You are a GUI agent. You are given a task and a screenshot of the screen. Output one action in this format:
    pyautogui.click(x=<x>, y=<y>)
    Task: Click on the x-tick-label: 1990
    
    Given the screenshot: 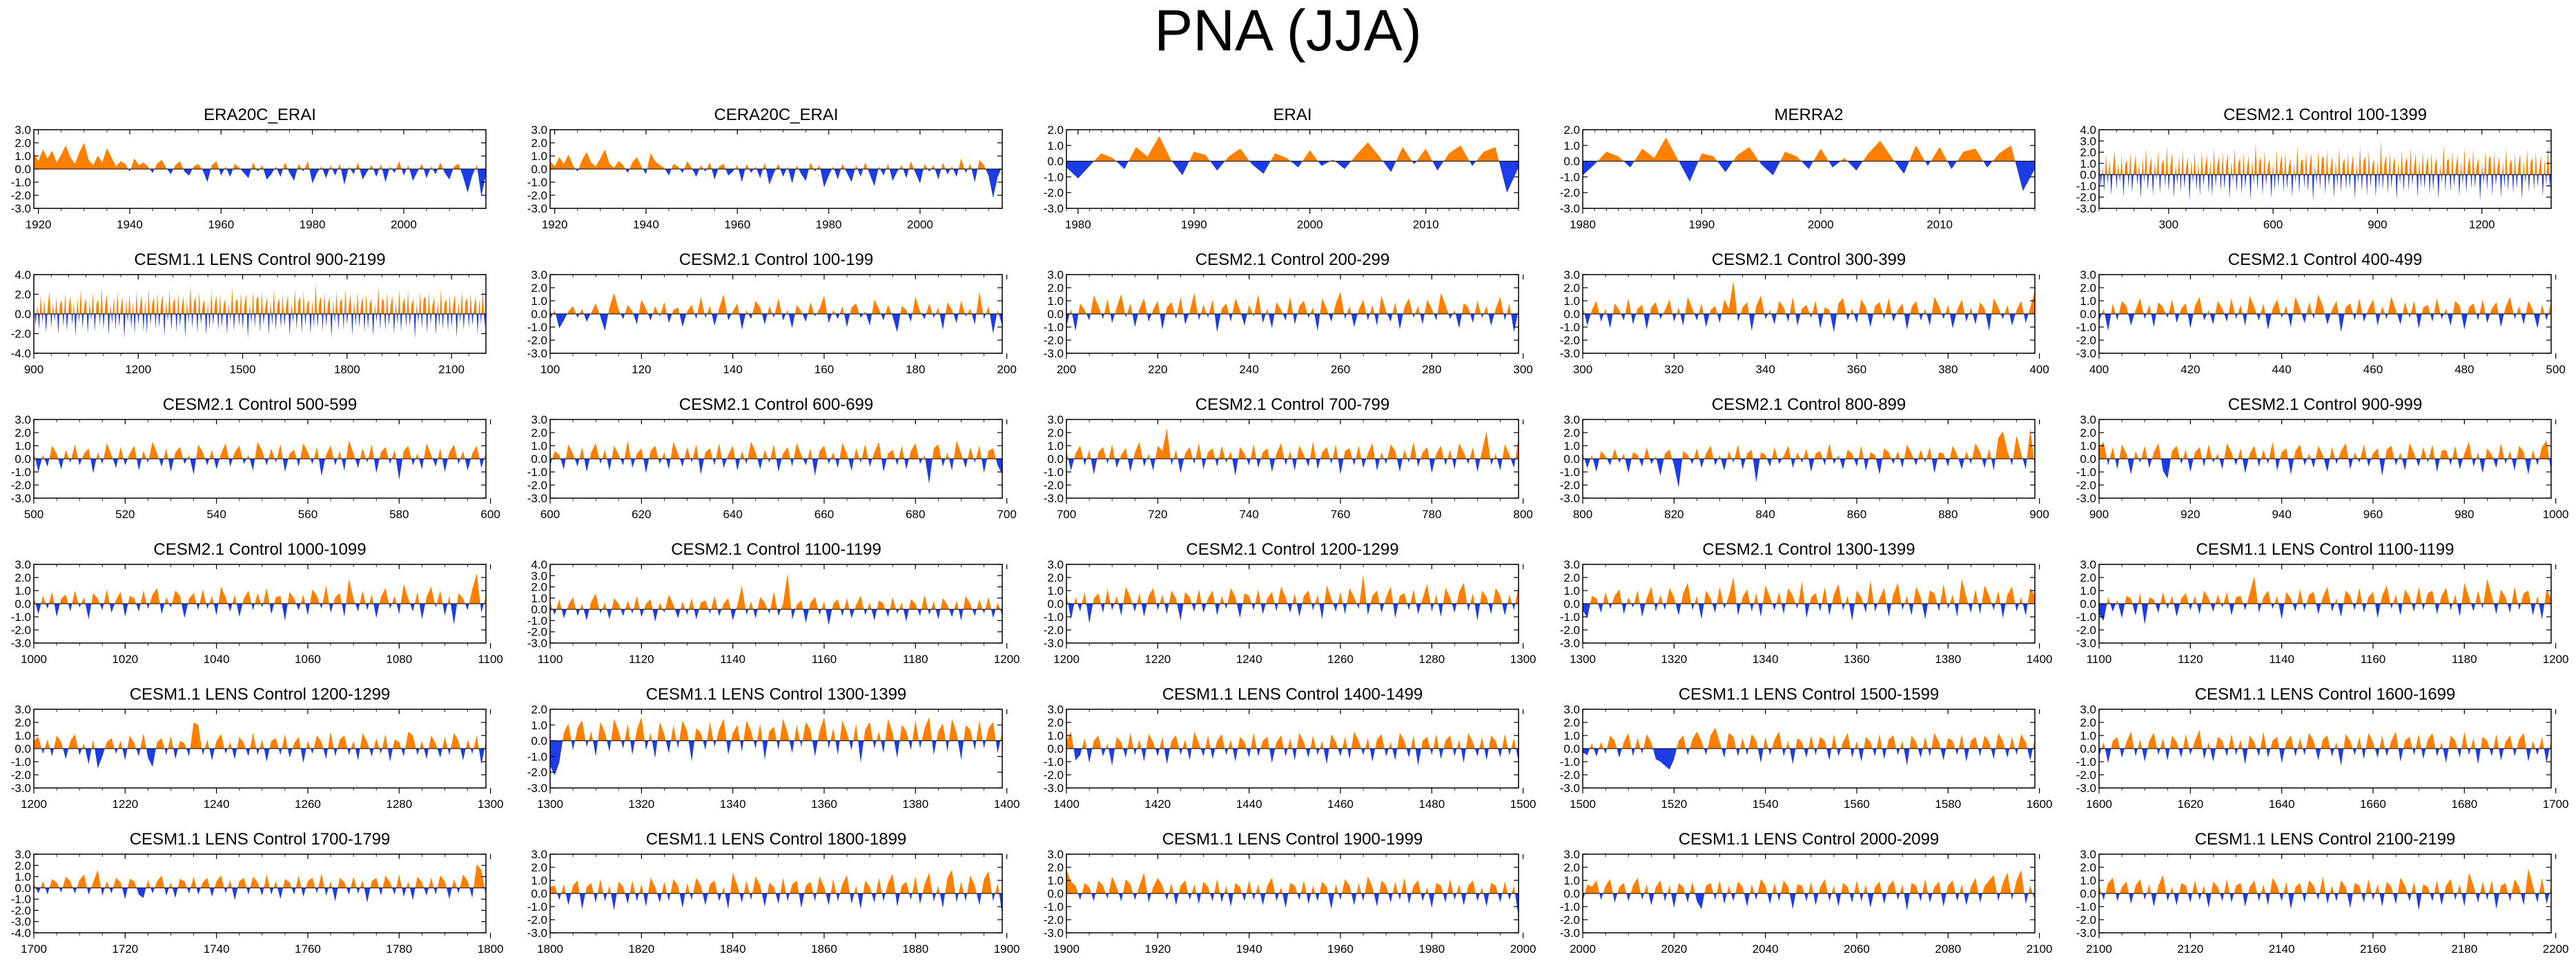 What is the action you would take?
    pyautogui.click(x=1194, y=224)
    